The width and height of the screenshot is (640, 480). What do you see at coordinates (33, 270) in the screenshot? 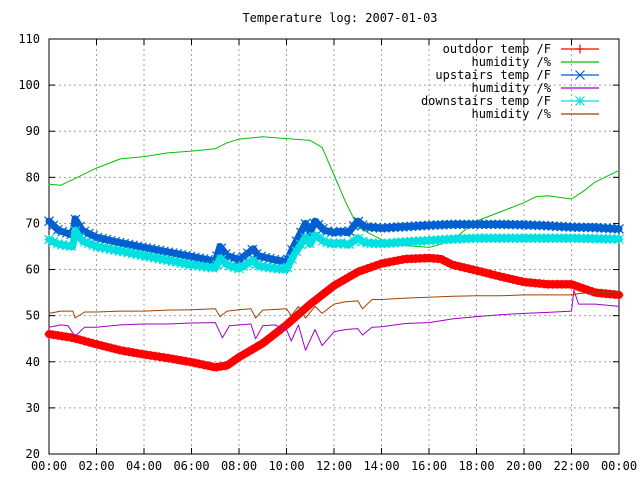
I see `y-tick-label: 60` at bounding box center [33, 270].